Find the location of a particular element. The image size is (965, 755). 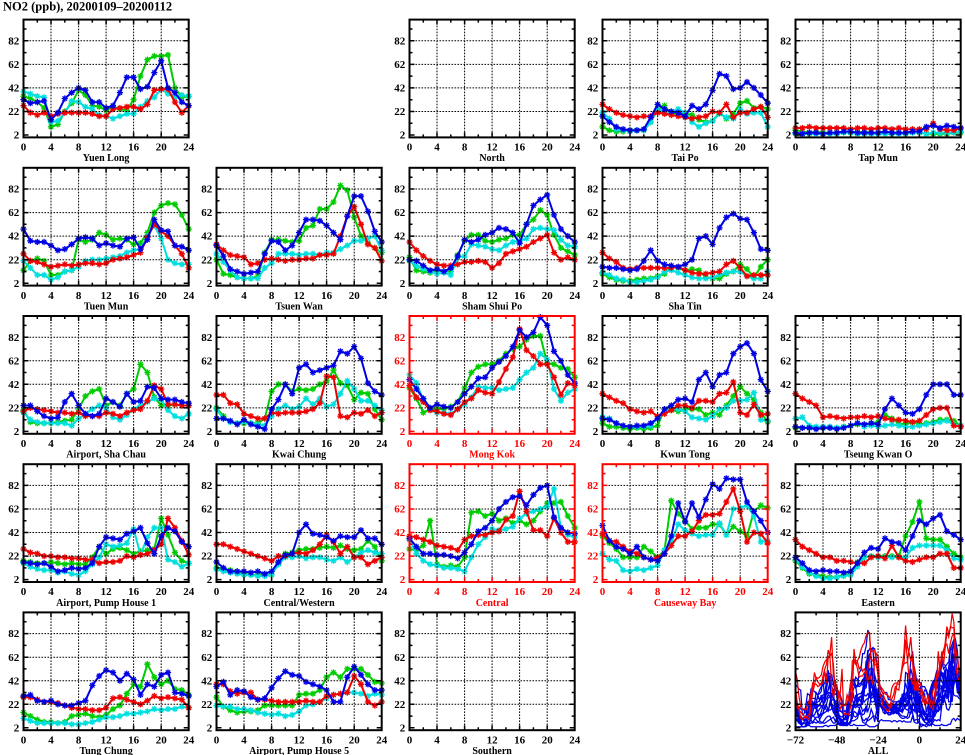

svg-text: Eastern is located at coordinates (878, 603).